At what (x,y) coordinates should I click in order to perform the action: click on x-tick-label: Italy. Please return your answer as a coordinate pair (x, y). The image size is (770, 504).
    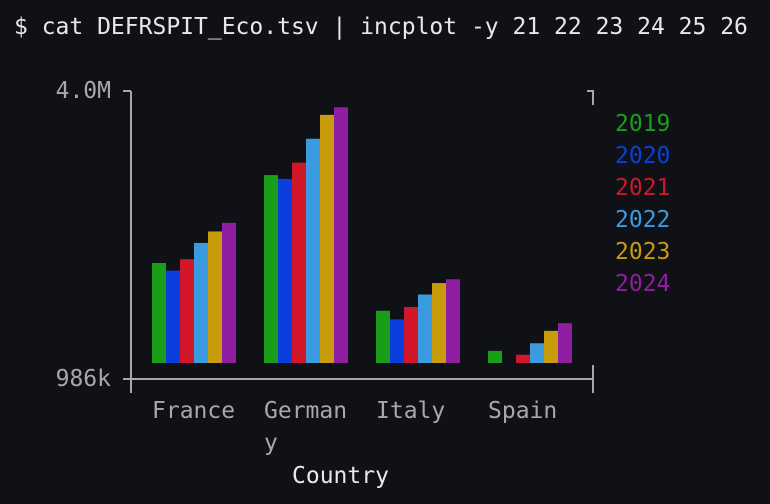
    Looking at the image, I should click on (411, 411).